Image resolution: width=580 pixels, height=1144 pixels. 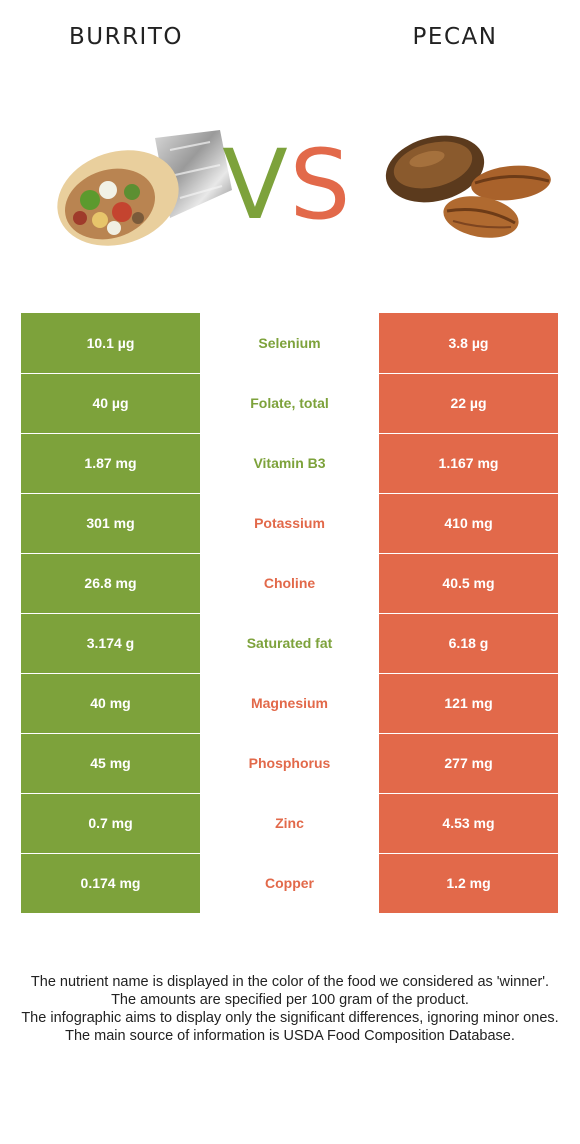 I want to click on vs-letter-v: V, so click(x=255, y=180).